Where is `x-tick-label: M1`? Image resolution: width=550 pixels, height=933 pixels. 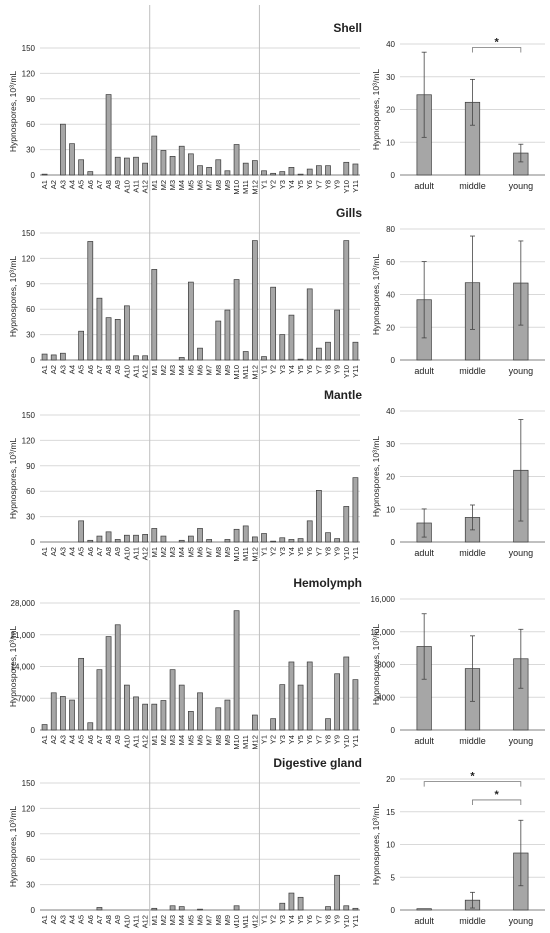
x-tick-label: M1 is located at coordinates (154, 740).